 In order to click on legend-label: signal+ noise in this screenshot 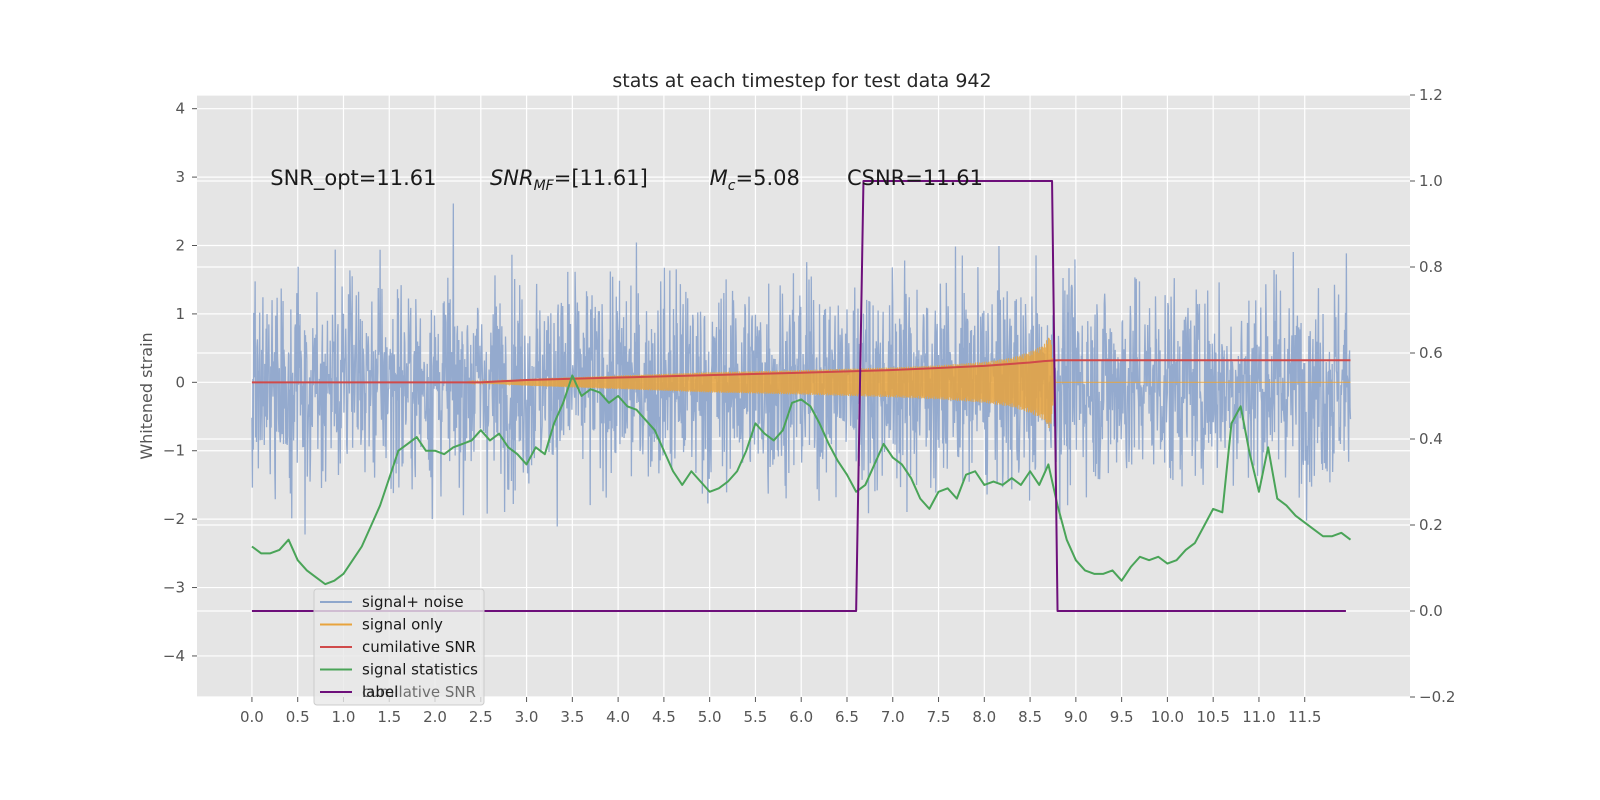, I will do `click(413, 602)`.